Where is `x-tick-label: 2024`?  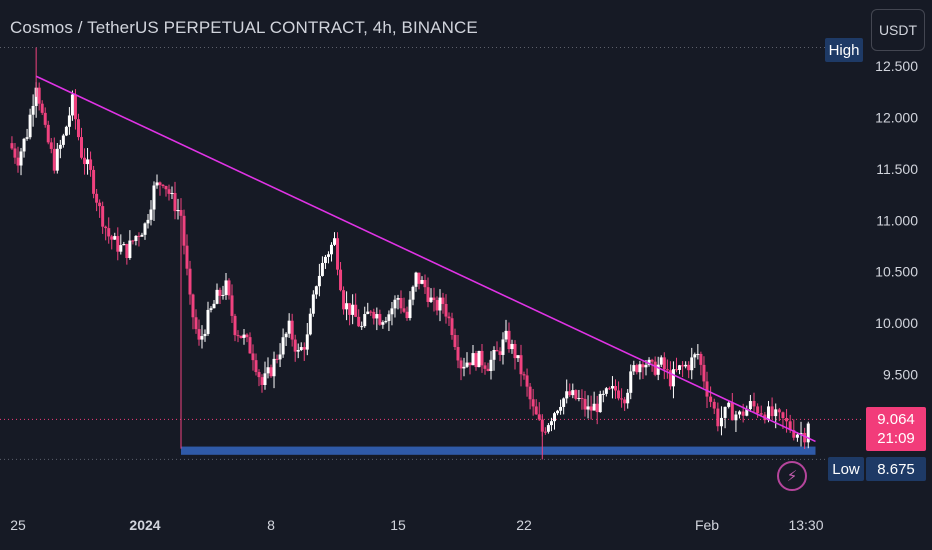 x-tick-label: 2024 is located at coordinates (144, 525).